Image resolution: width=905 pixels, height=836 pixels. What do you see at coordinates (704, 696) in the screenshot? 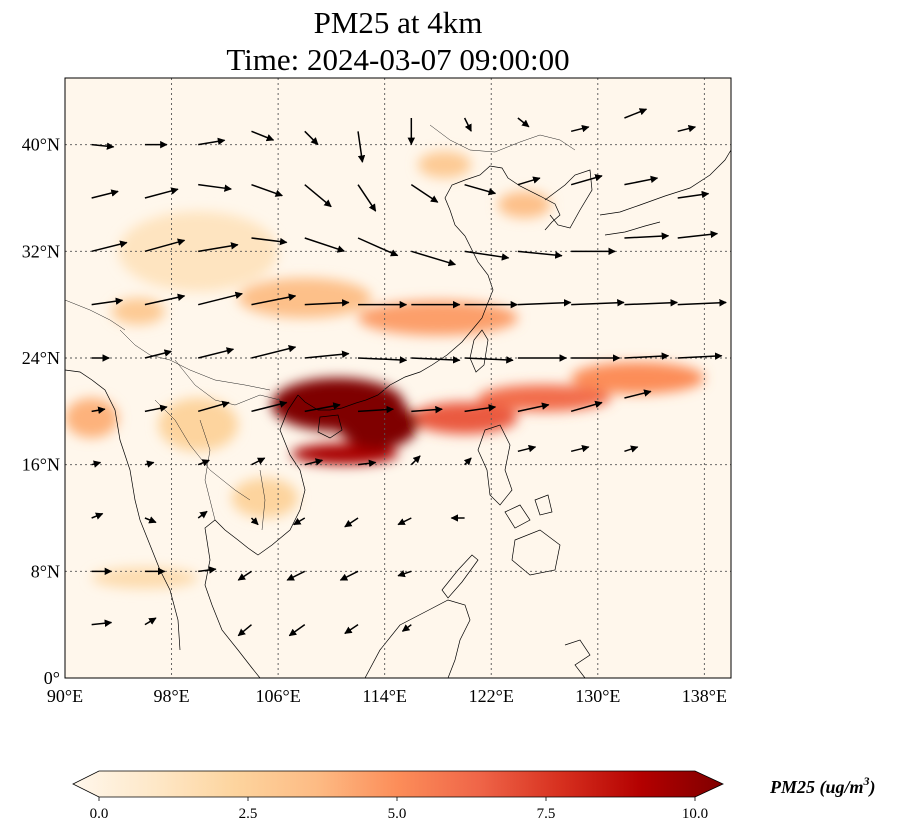
I see `x-tick-label: 138°E` at bounding box center [704, 696].